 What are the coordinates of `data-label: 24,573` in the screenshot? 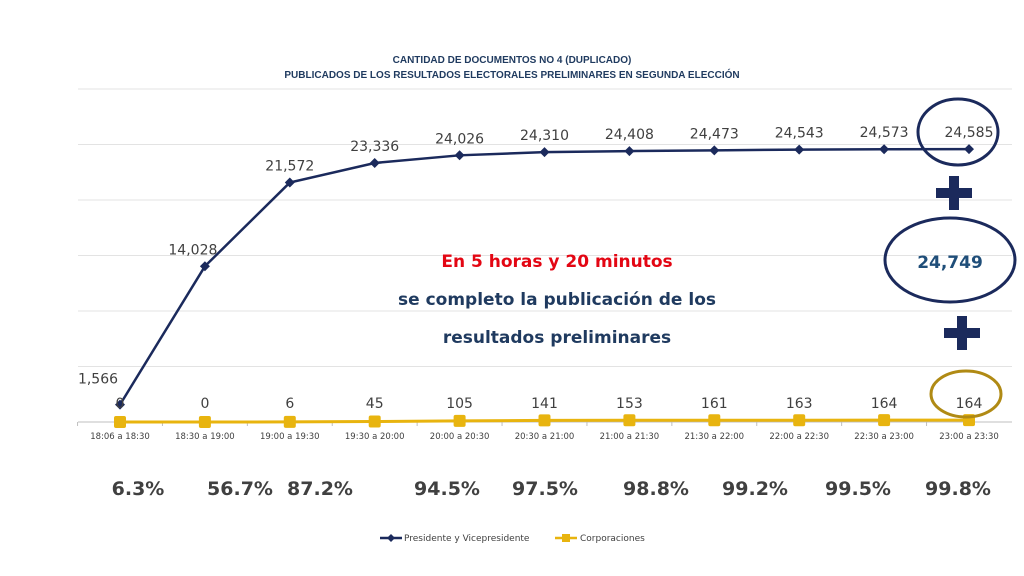 It's located at (884, 133).